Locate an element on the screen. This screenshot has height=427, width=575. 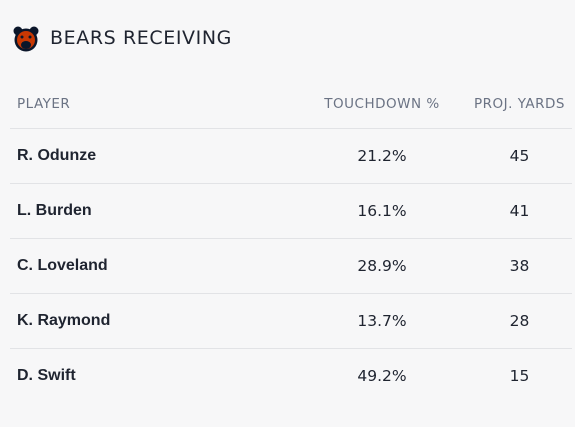
table-cell: L. Burden is located at coordinates (153, 211).